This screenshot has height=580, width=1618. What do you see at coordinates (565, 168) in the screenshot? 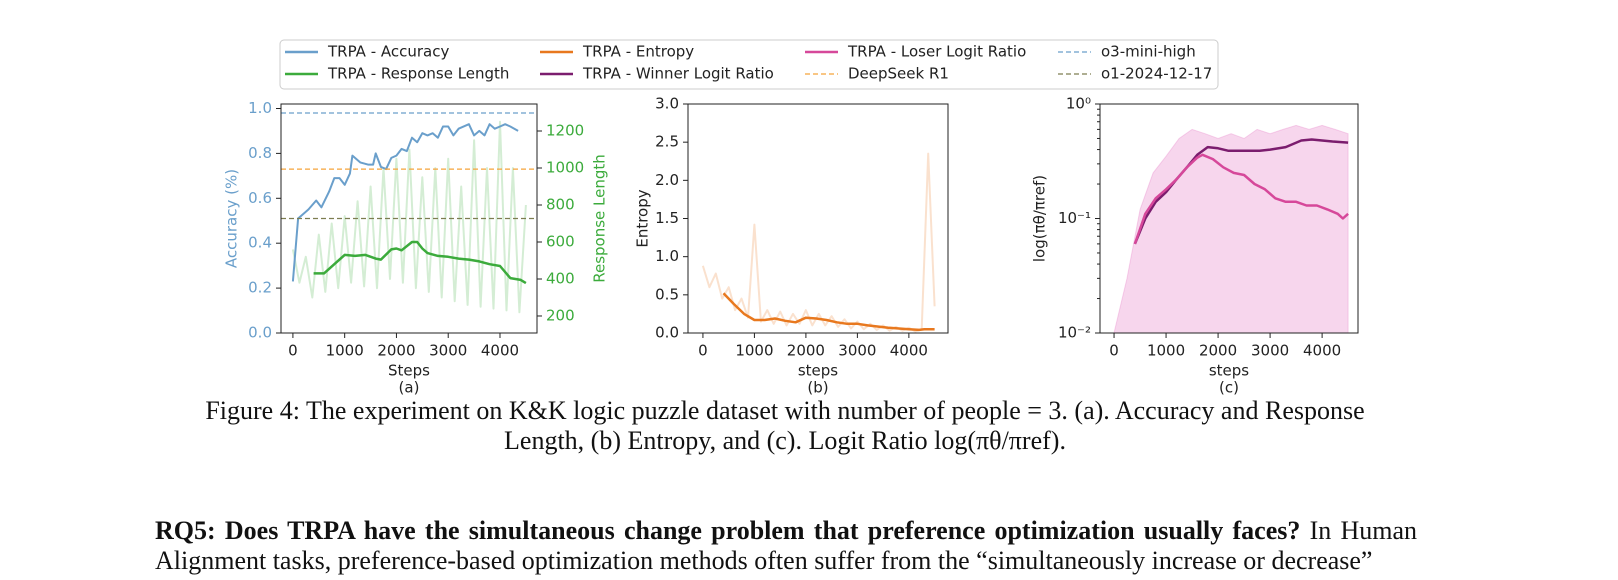
I see `y2-tick-label: 1000` at bounding box center [565, 168].